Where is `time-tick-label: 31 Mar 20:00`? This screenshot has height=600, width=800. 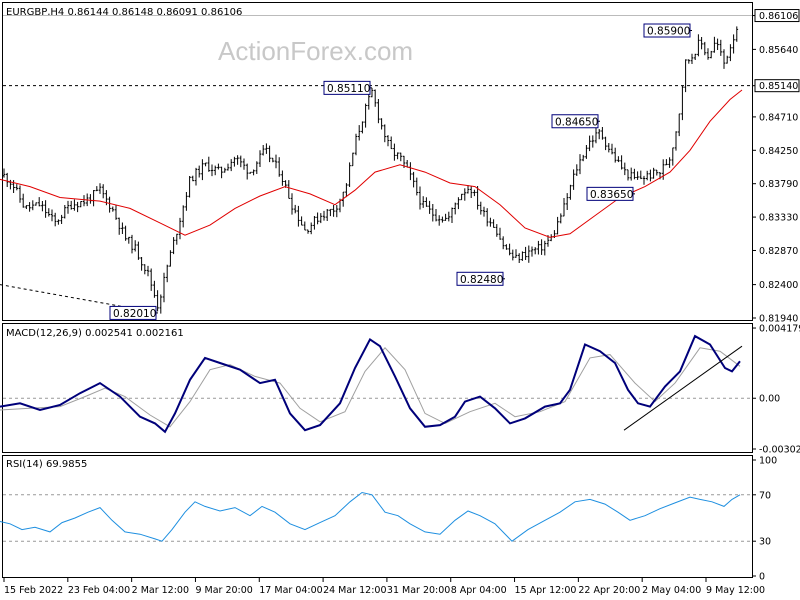
time-tick-label: 31 Mar 20:00 is located at coordinates (418, 590).